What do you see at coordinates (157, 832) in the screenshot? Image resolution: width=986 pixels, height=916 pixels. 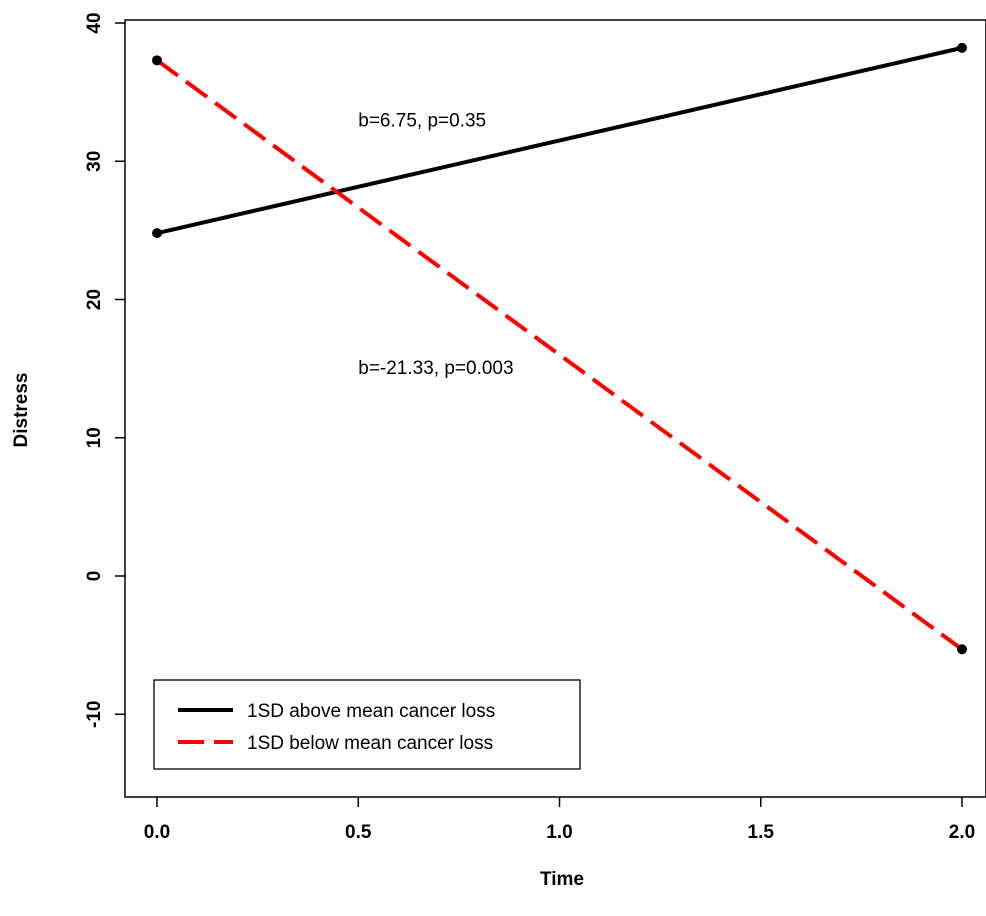 I see `x-tick-label-0: 0.0` at bounding box center [157, 832].